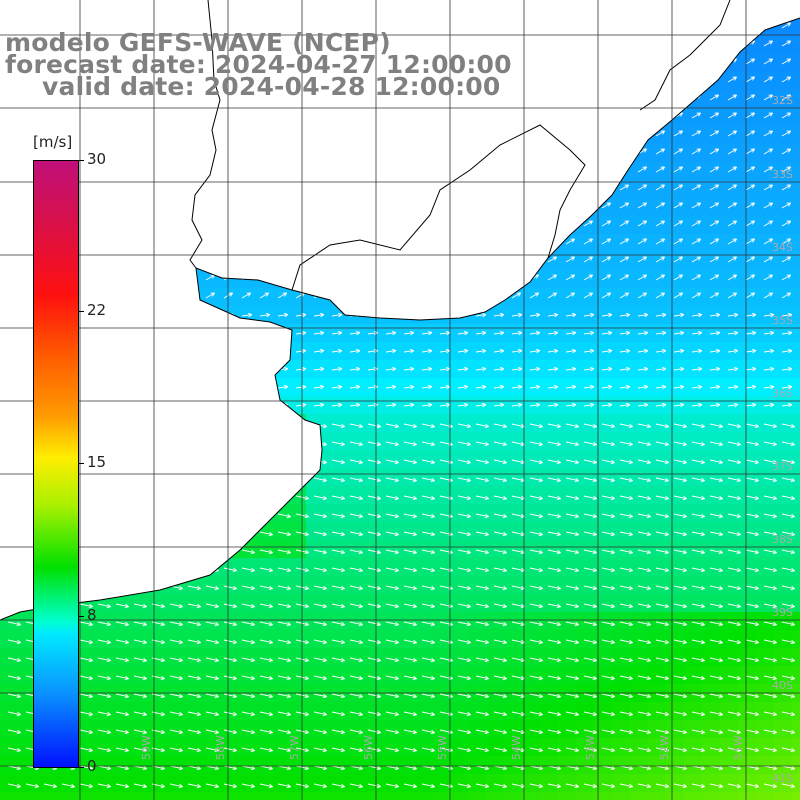 Image resolution: width=800 pixels, height=800 pixels. What do you see at coordinates (258, 64) in the screenshot?
I see `forecast-date: forecast date: 2024-04-27 12:00:00` at bounding box center [258, 64].